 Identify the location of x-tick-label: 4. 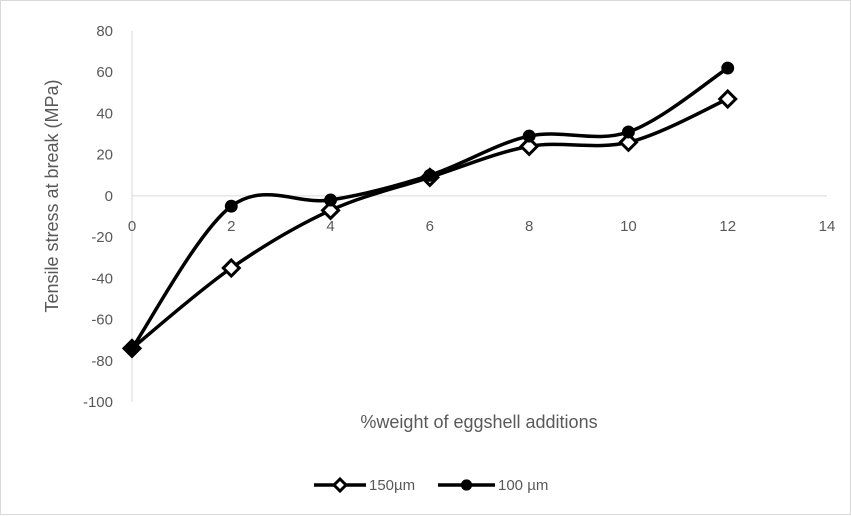
(330, 226).